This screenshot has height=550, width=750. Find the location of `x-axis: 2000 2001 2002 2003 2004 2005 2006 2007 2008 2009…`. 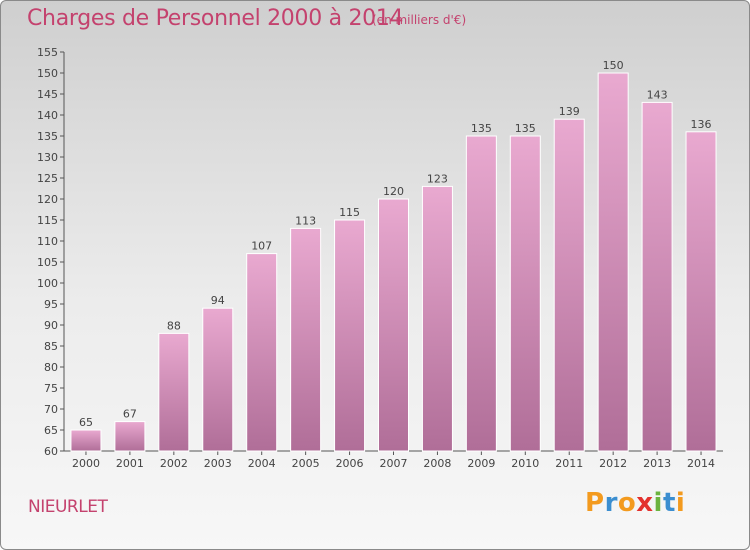

x-axis: 2000 2001 2002 2003 2004 2005 2006 2007 2008 2009… is located at coordinates (393, 460).